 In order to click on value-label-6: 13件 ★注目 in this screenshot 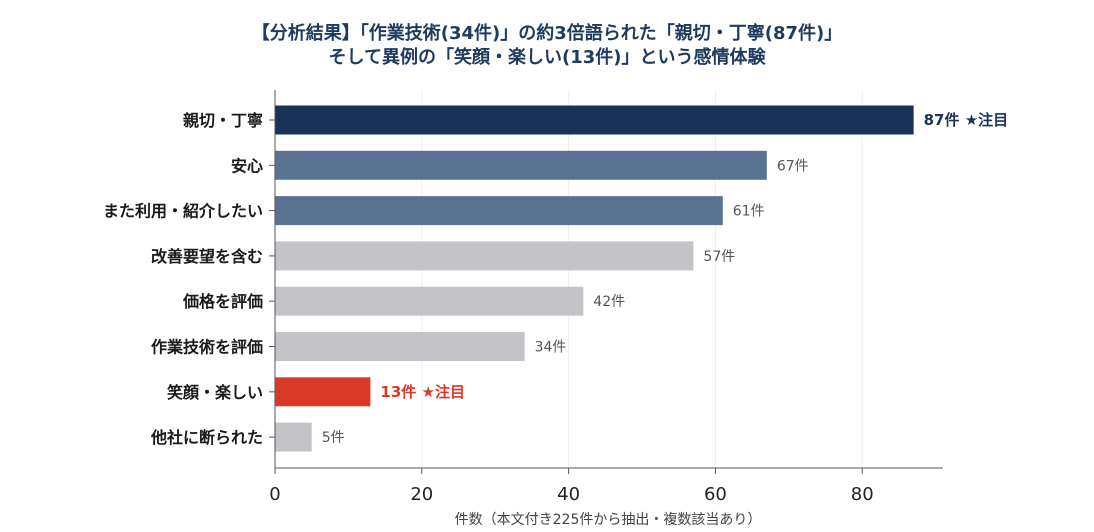, I will do `click(422, 392)`.